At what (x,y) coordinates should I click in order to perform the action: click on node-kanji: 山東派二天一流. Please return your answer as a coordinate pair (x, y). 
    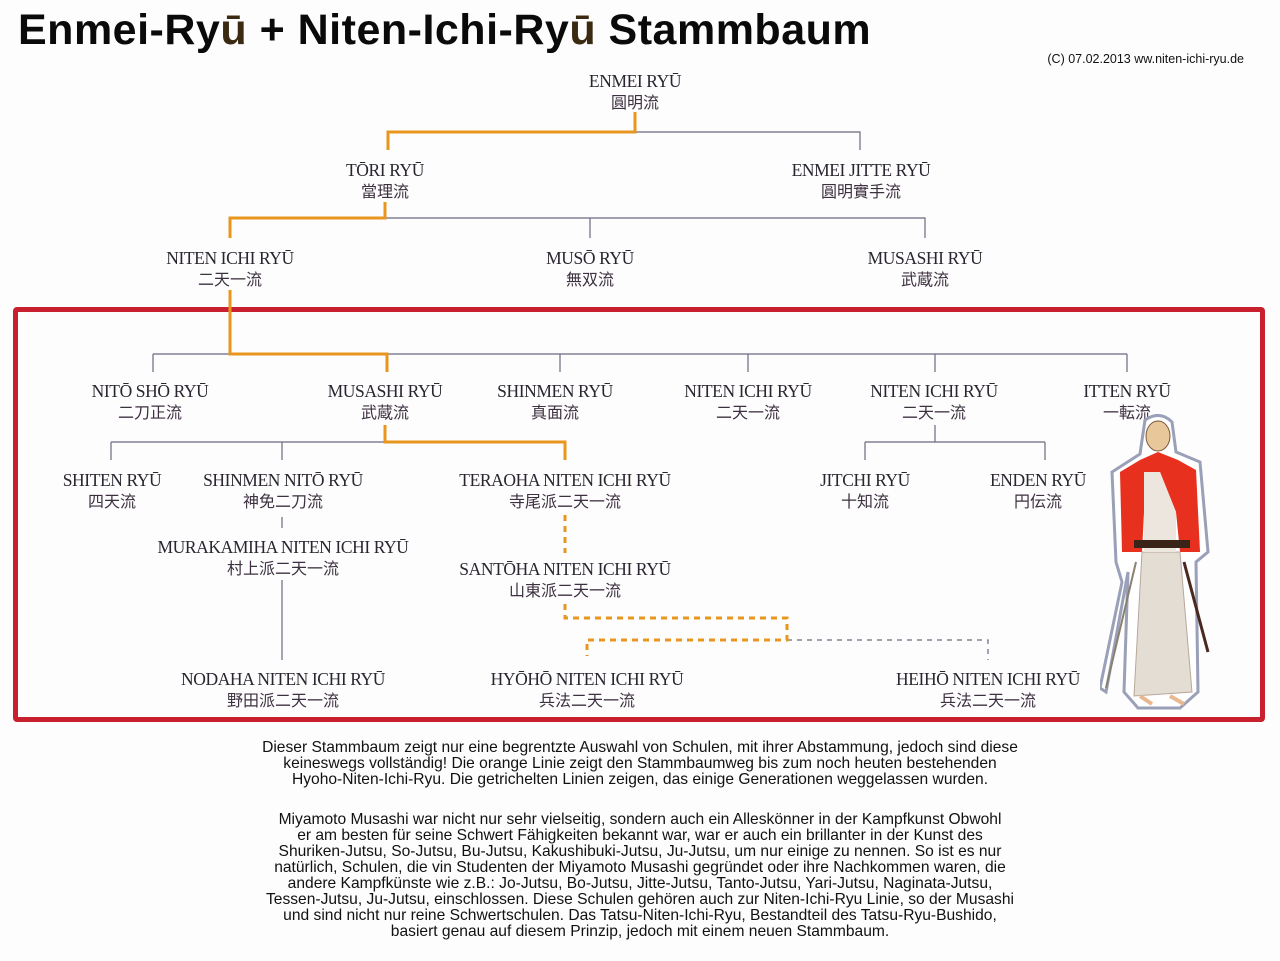
    Looking at the image, I should click on (564, 590).